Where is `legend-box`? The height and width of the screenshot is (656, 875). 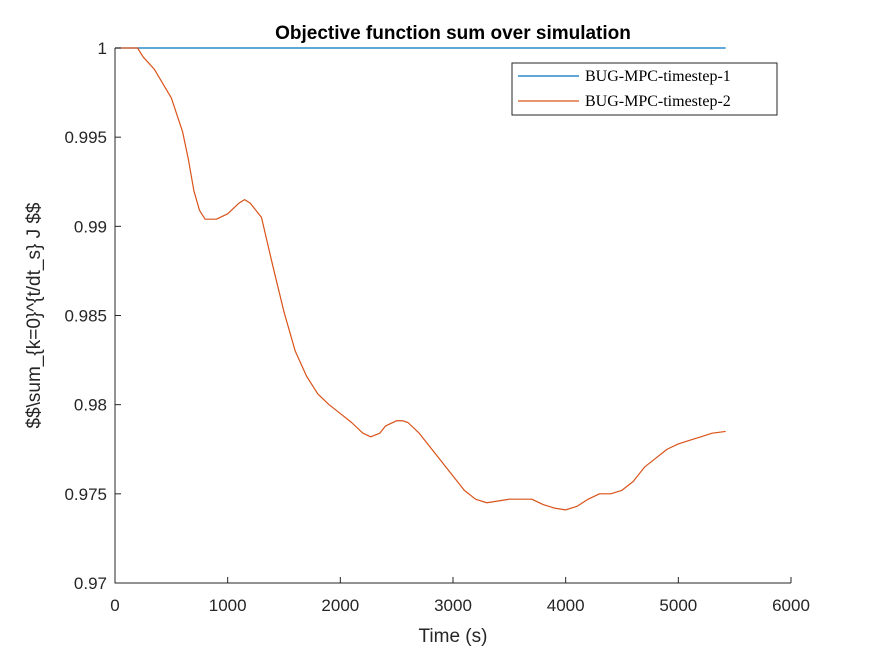
legend-box is located at coordinates (644, 89).